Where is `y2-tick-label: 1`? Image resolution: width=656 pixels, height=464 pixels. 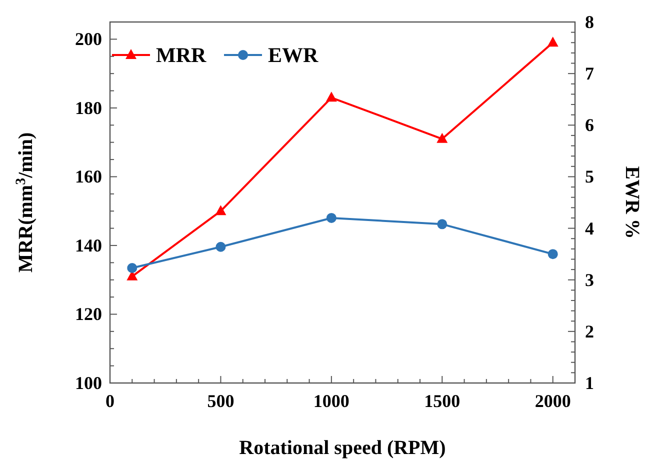
y2-tick-label: 1 is located at coordinates (589, 383).